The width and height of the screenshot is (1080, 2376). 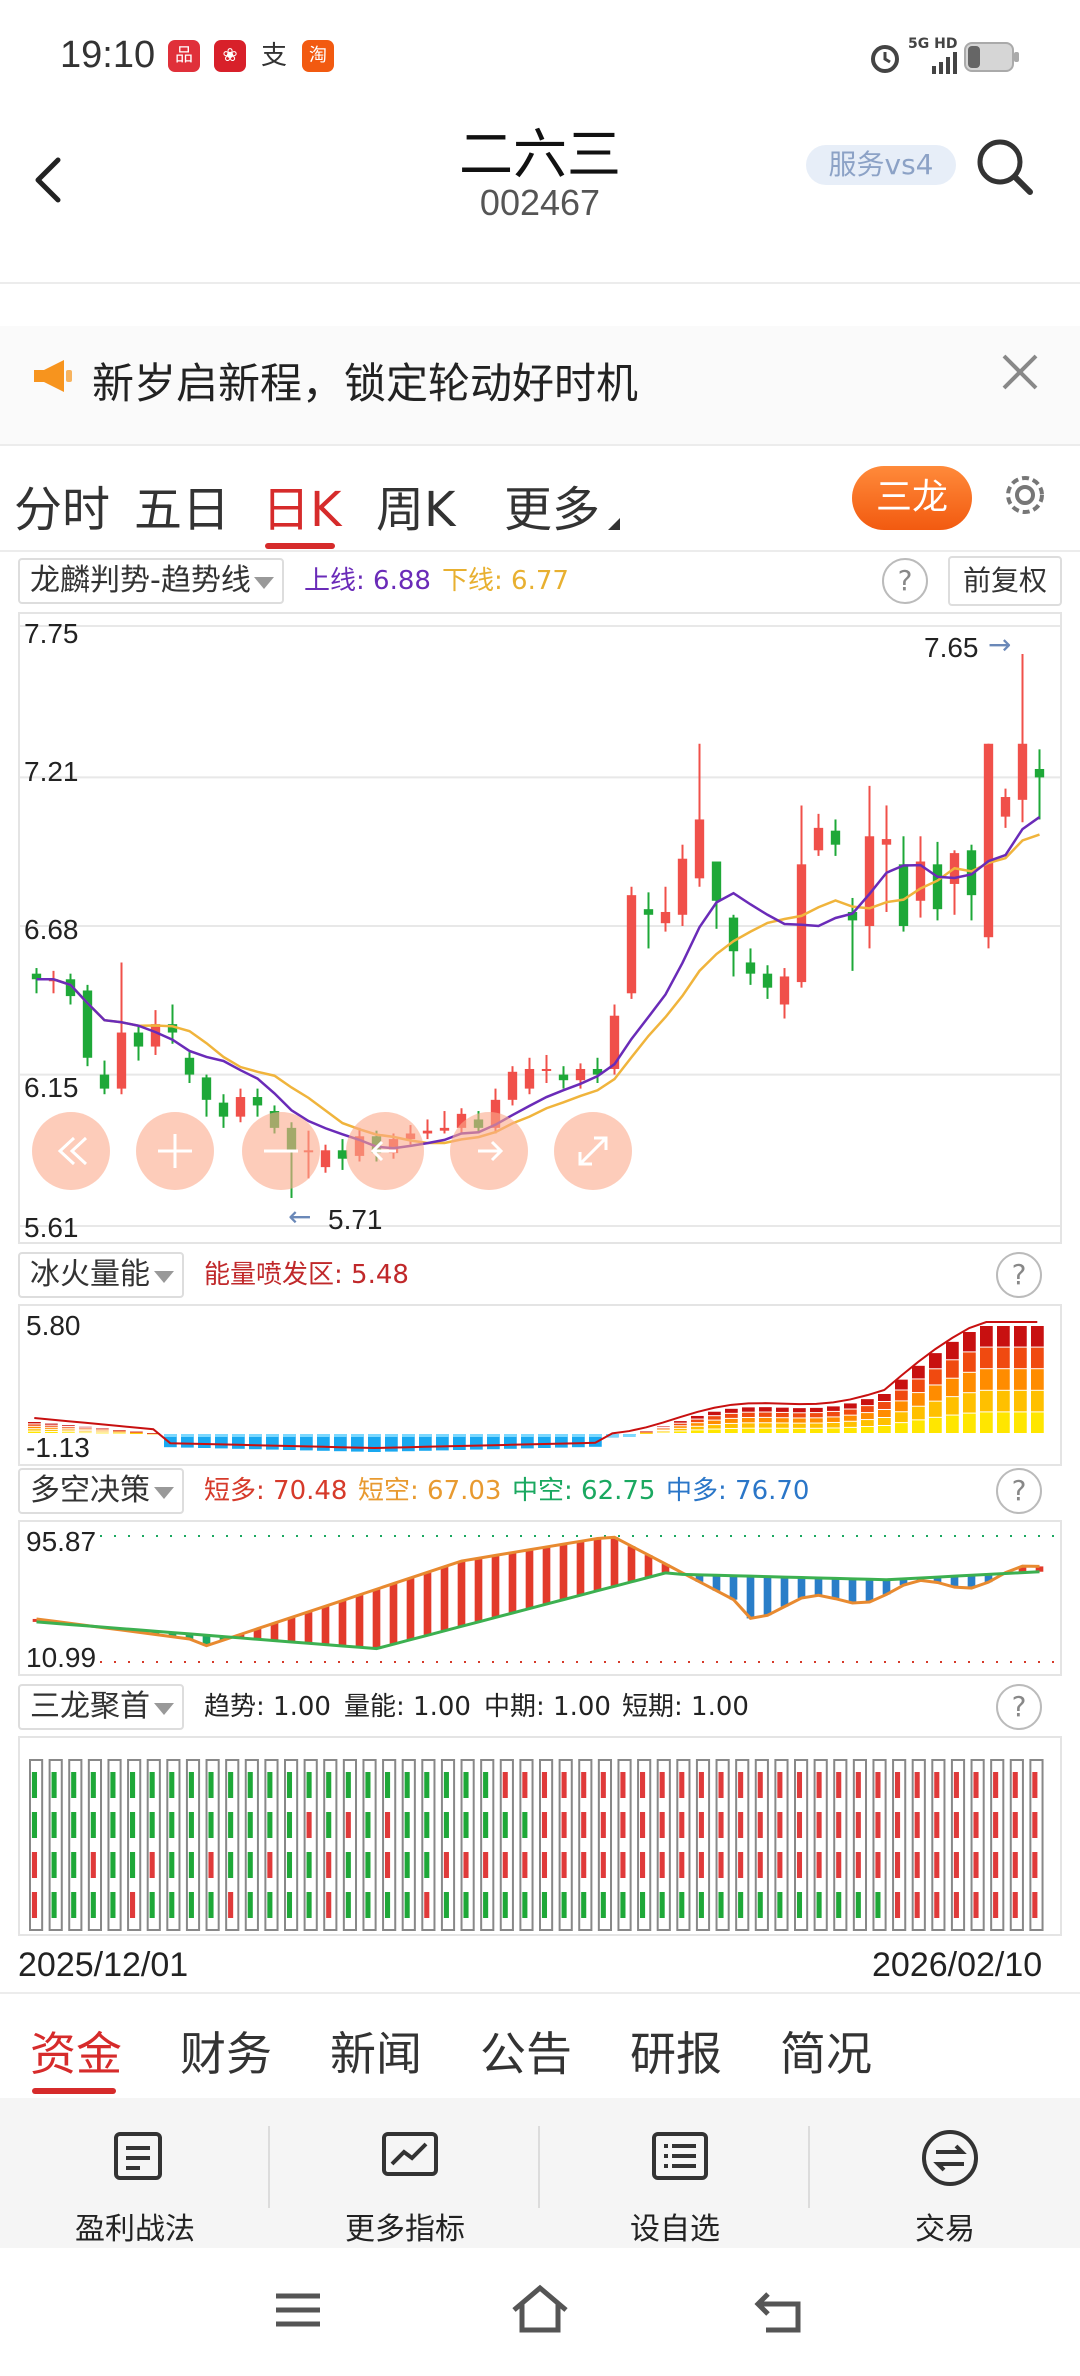 I want to click on main-indicator-select: 龙麟判势-趋势线, so click(x=151, y=581).